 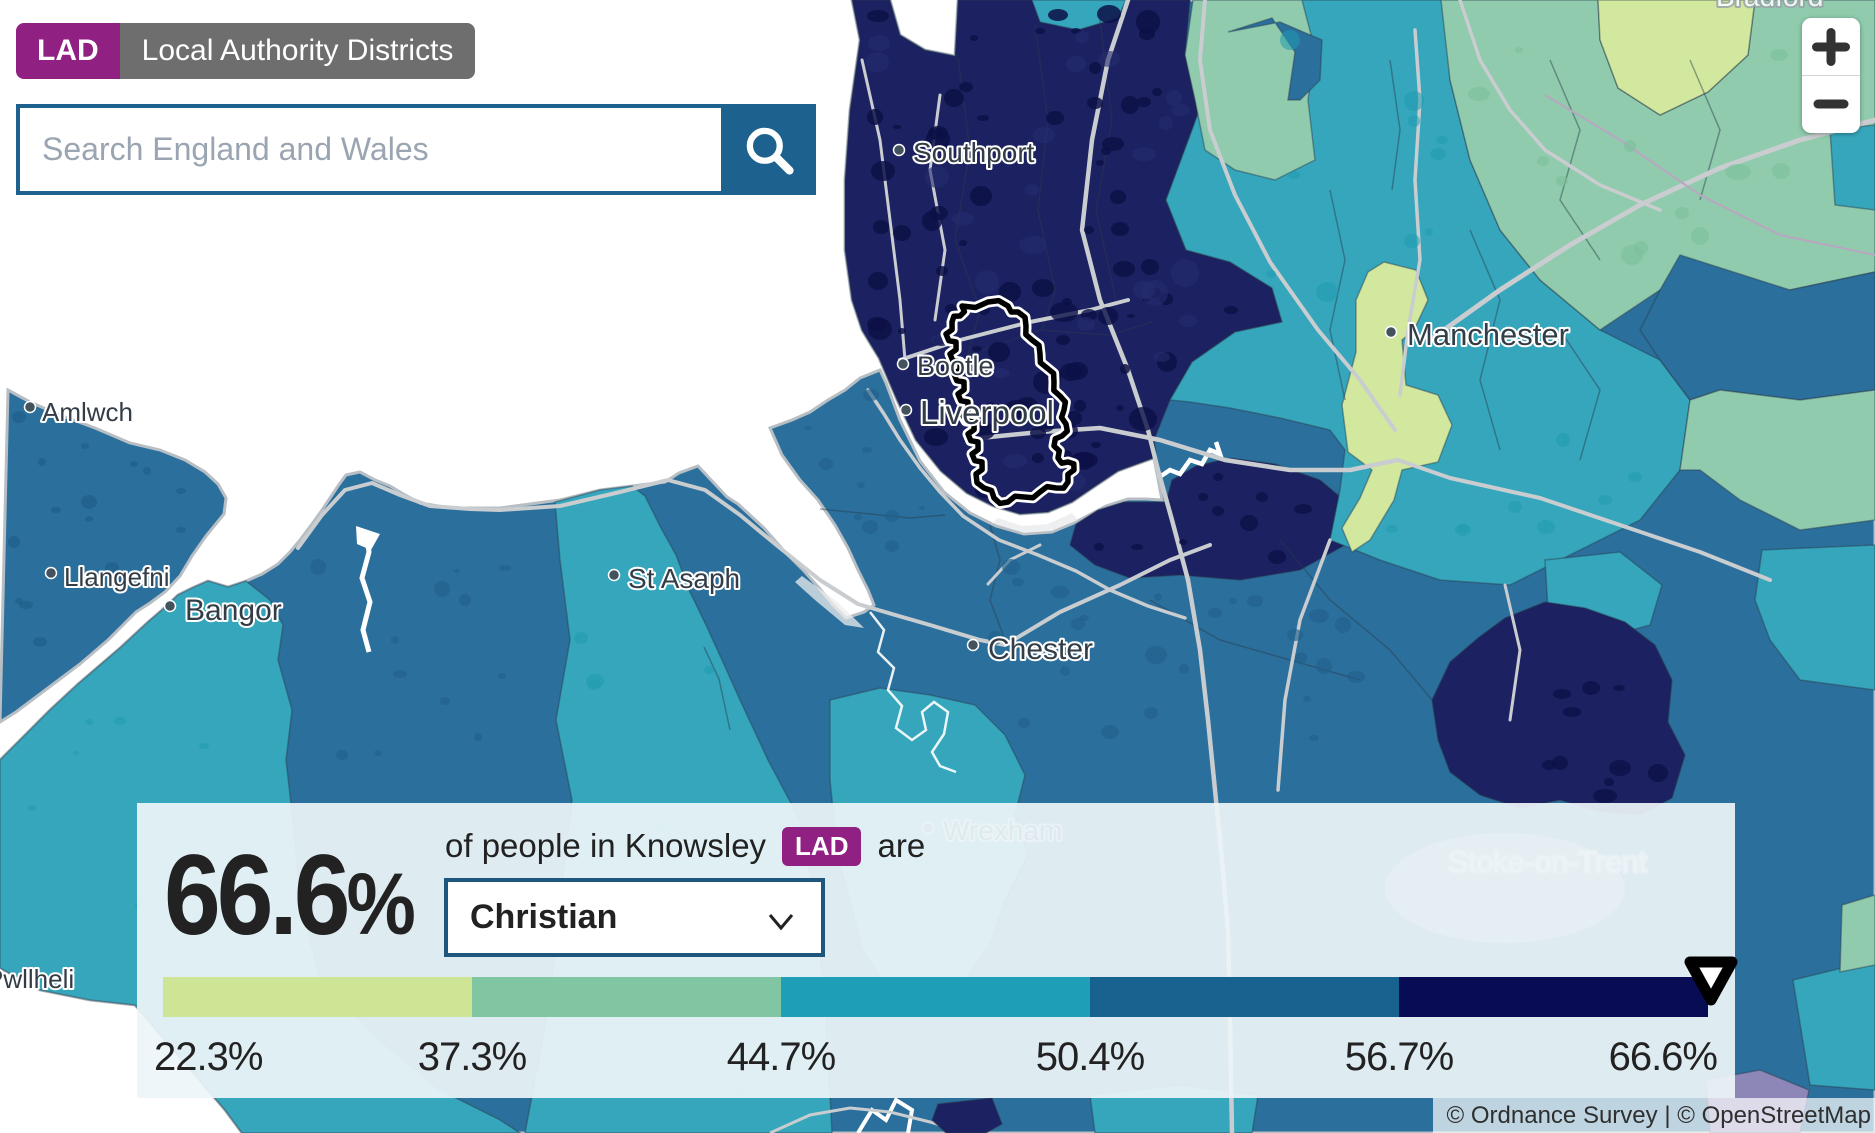 I want to click on svg-text: Manchester, so click(x=1488, y=334).